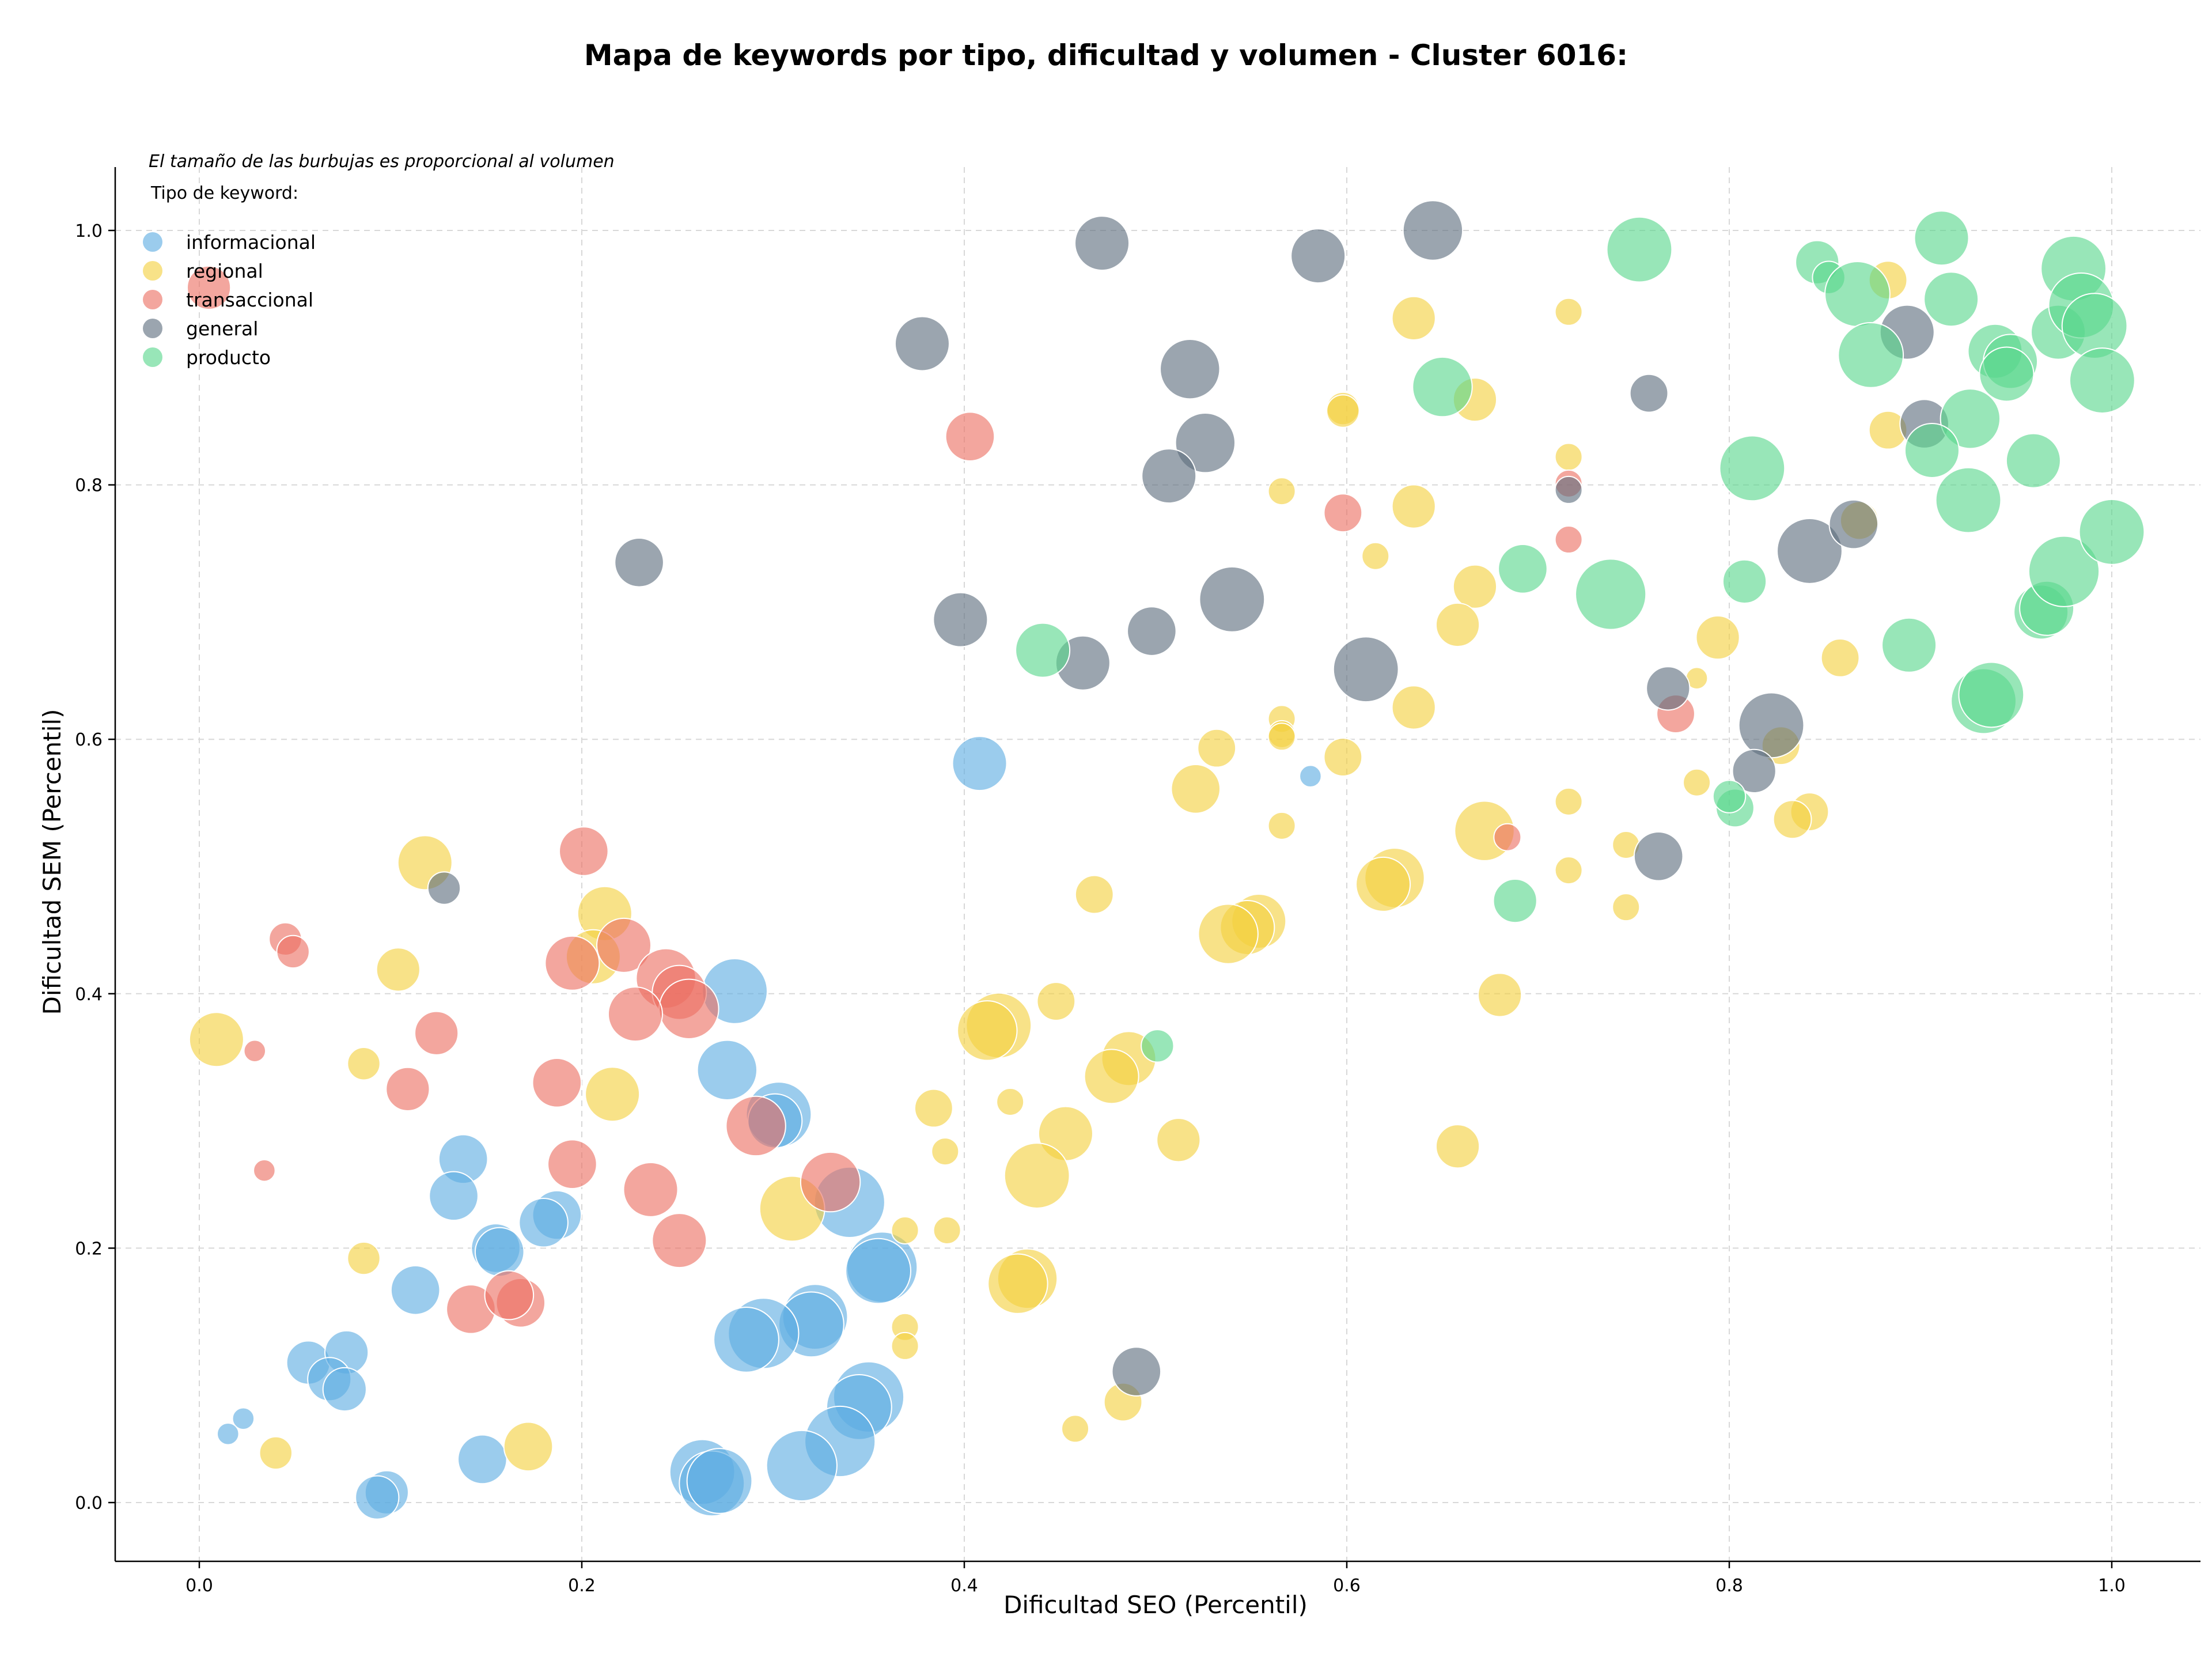  I want to click on x-tick-label: 1.0, so click(2112, 1586).